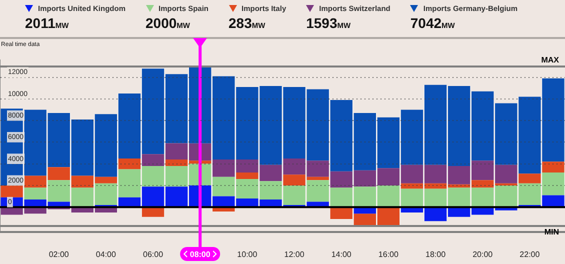 This screenshot has width=565, height=264. What do you see at coordinates (530, 255) in the screenshot?
I see `x-tick-label: 22:00` at bounding box center [530, 255].